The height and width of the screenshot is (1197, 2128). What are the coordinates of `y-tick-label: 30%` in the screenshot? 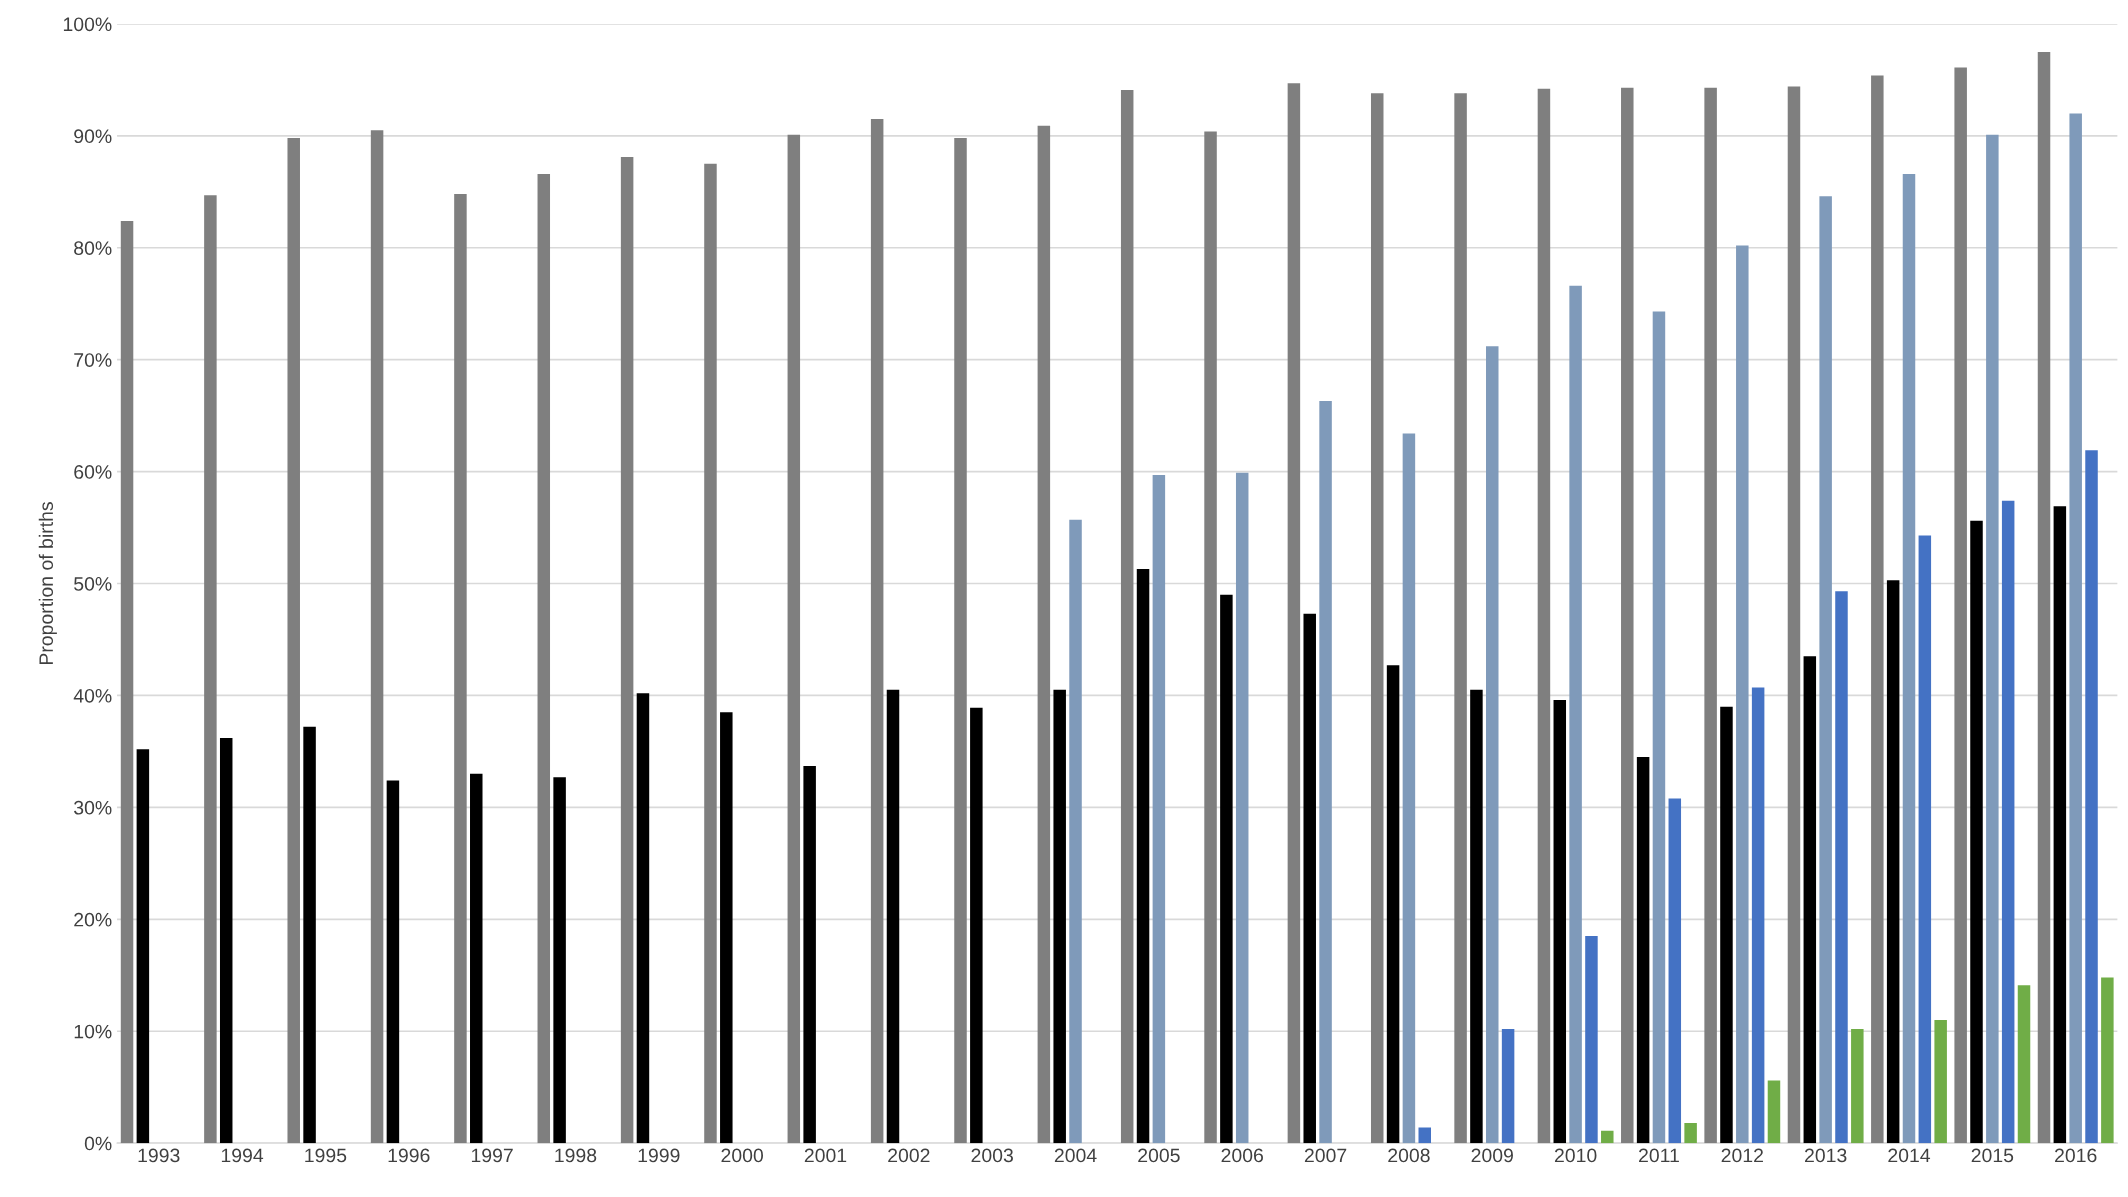 It's located at (93, 807).